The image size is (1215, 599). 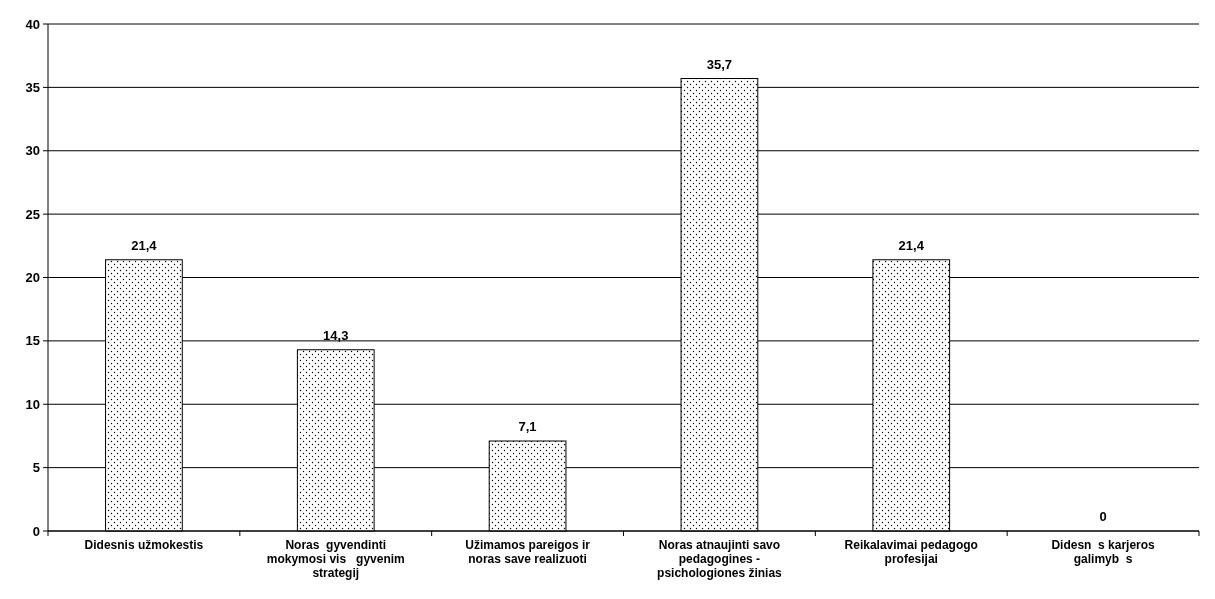 I want to click on y-tick-label: 35, so click(x=32, y=87).